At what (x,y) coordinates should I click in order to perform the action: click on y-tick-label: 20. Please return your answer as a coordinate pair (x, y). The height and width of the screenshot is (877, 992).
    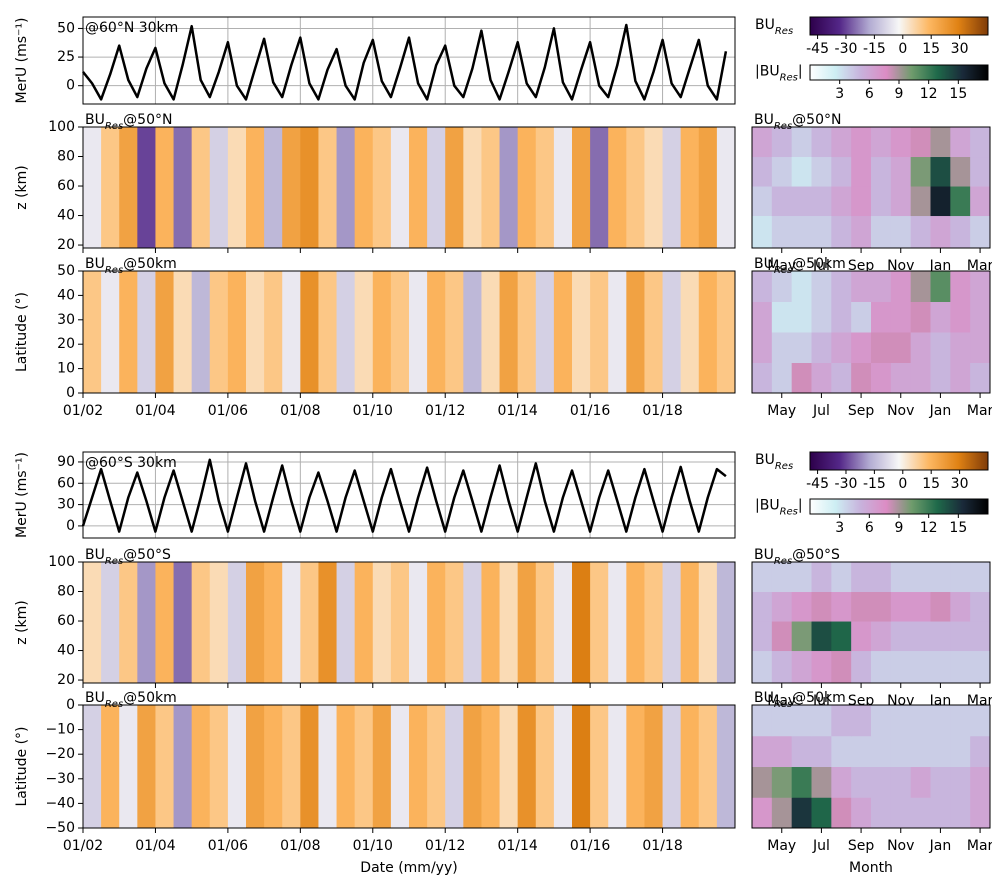
    Looking at the image, I should click on (66, 344).